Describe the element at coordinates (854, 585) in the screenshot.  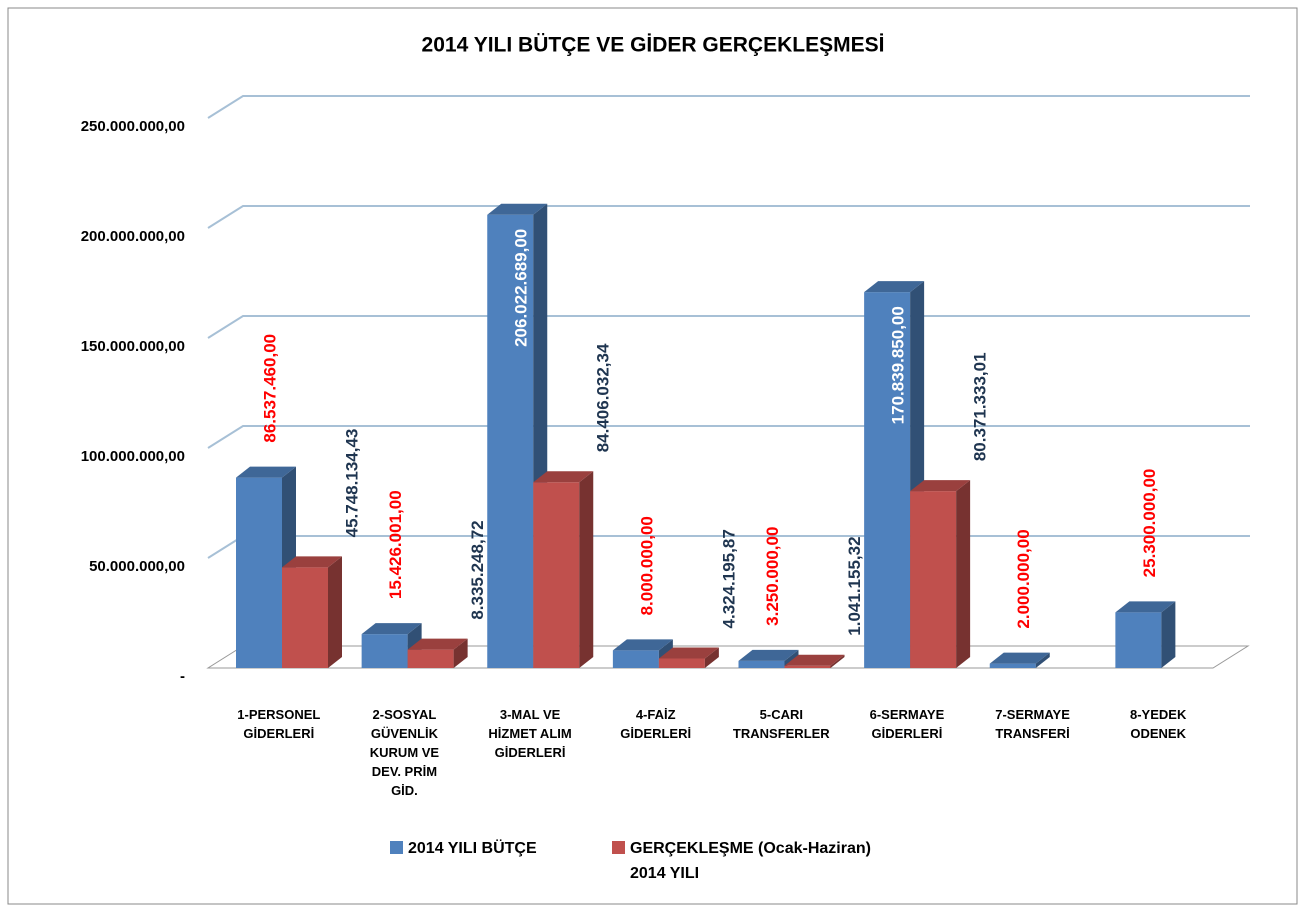
I see `data-label: 1.041.155,32` at that location.